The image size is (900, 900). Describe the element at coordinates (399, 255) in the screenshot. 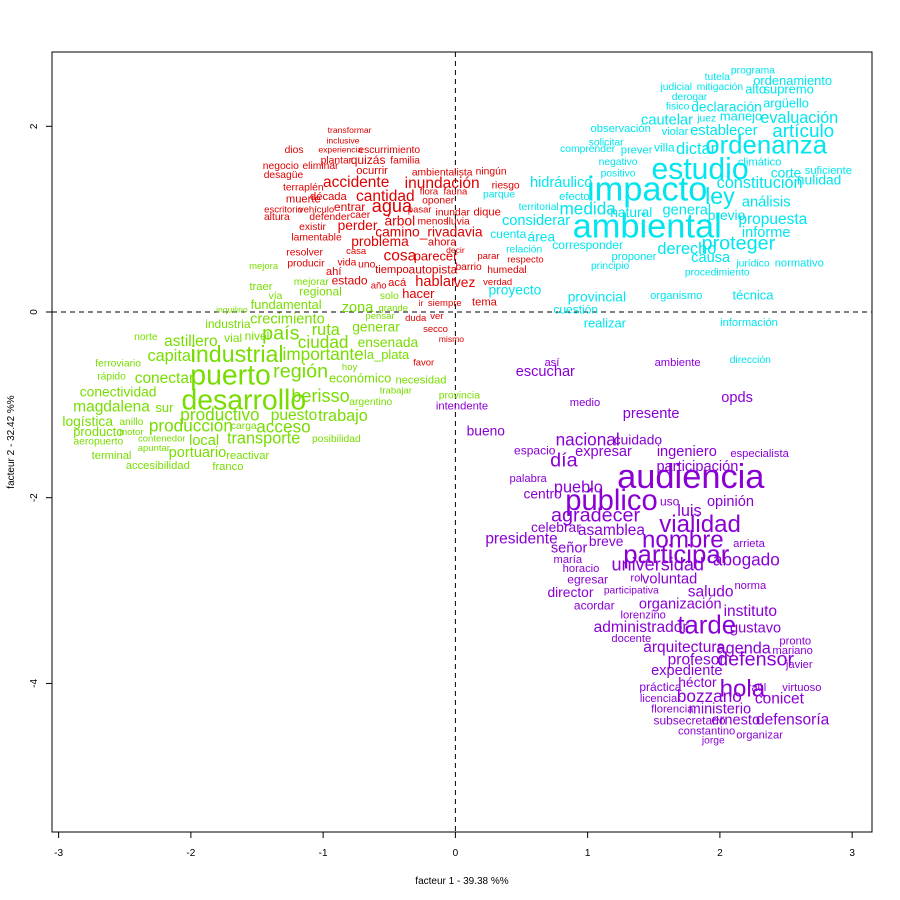

I see `word-point: cosa` at that location.